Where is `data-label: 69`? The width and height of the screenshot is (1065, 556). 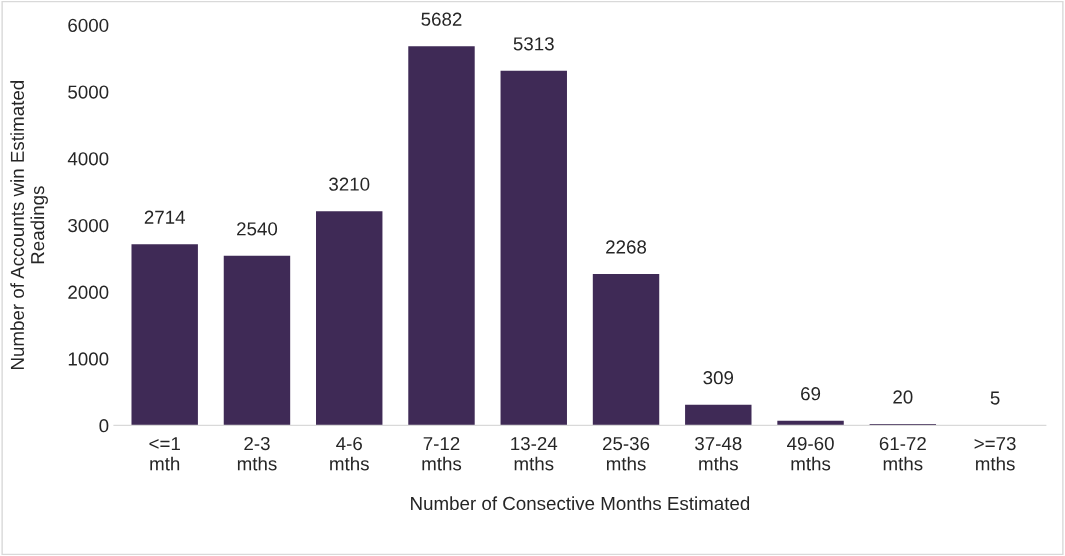
data-label: 69 is located at coordinates (811, 394).